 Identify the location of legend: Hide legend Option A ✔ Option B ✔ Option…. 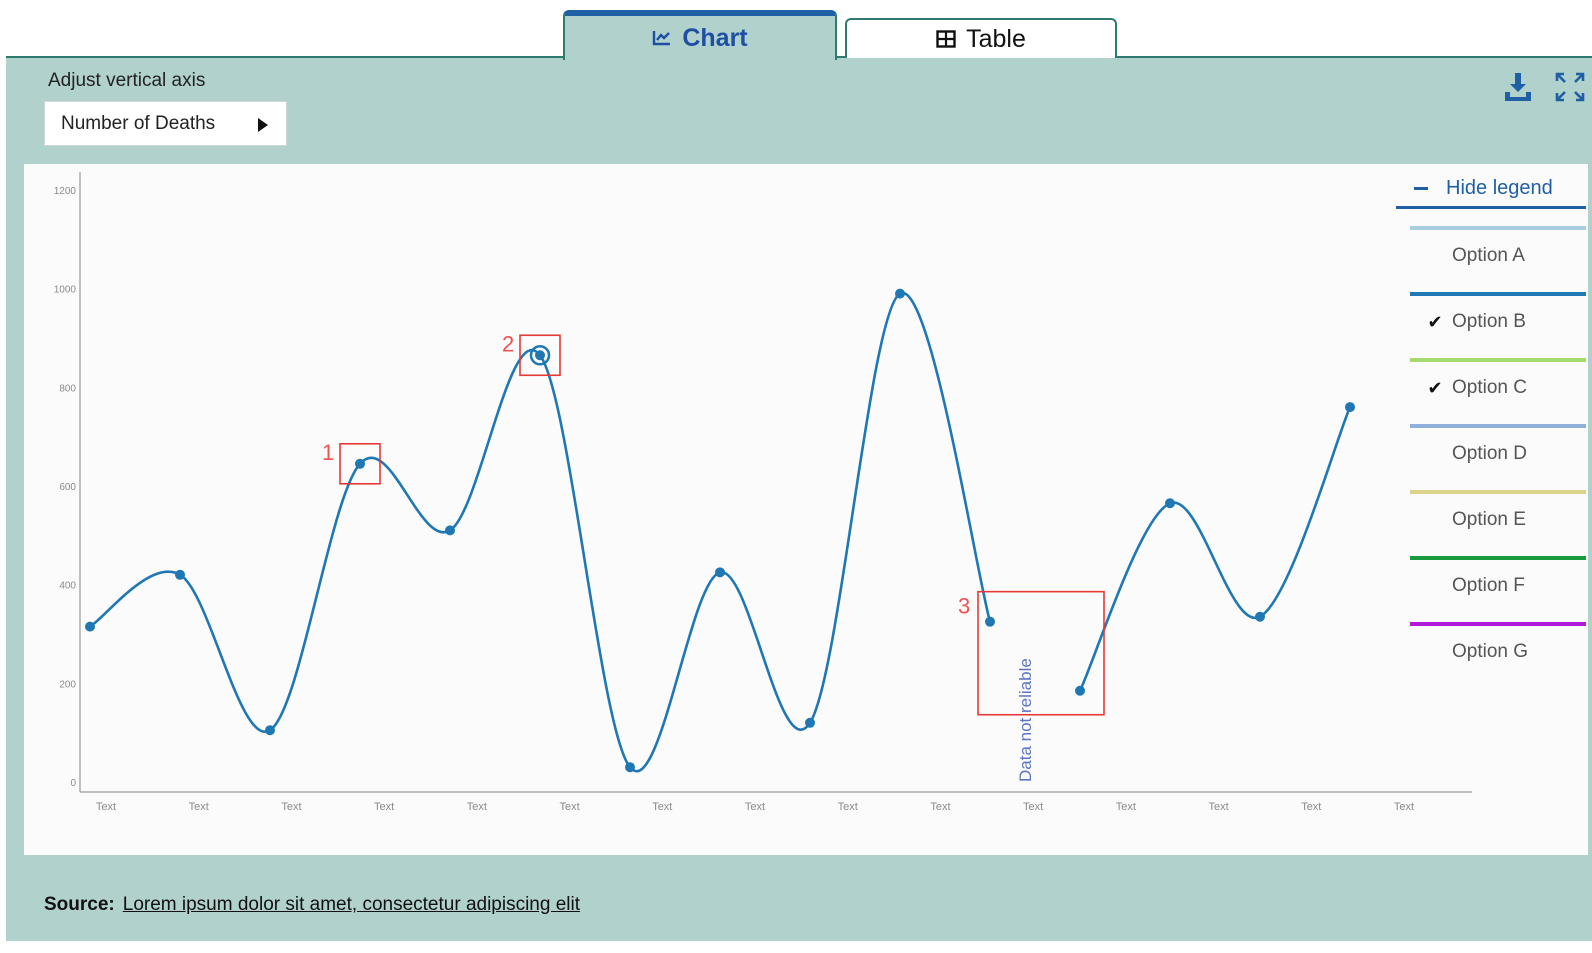
(1494, 436).